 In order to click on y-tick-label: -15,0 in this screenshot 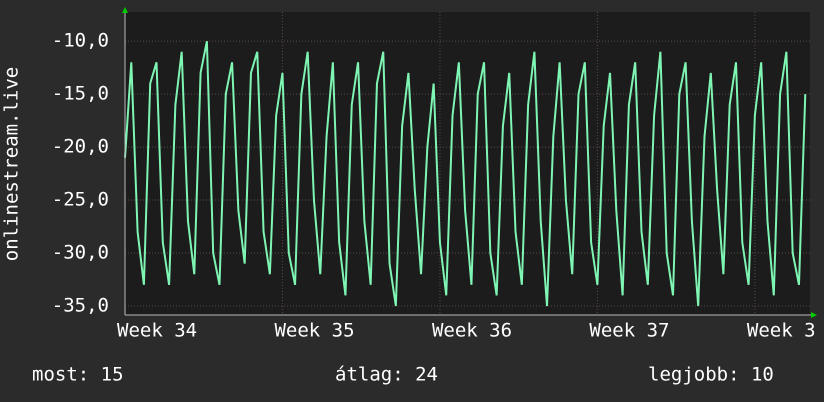, I will do `click(80, 94)`.